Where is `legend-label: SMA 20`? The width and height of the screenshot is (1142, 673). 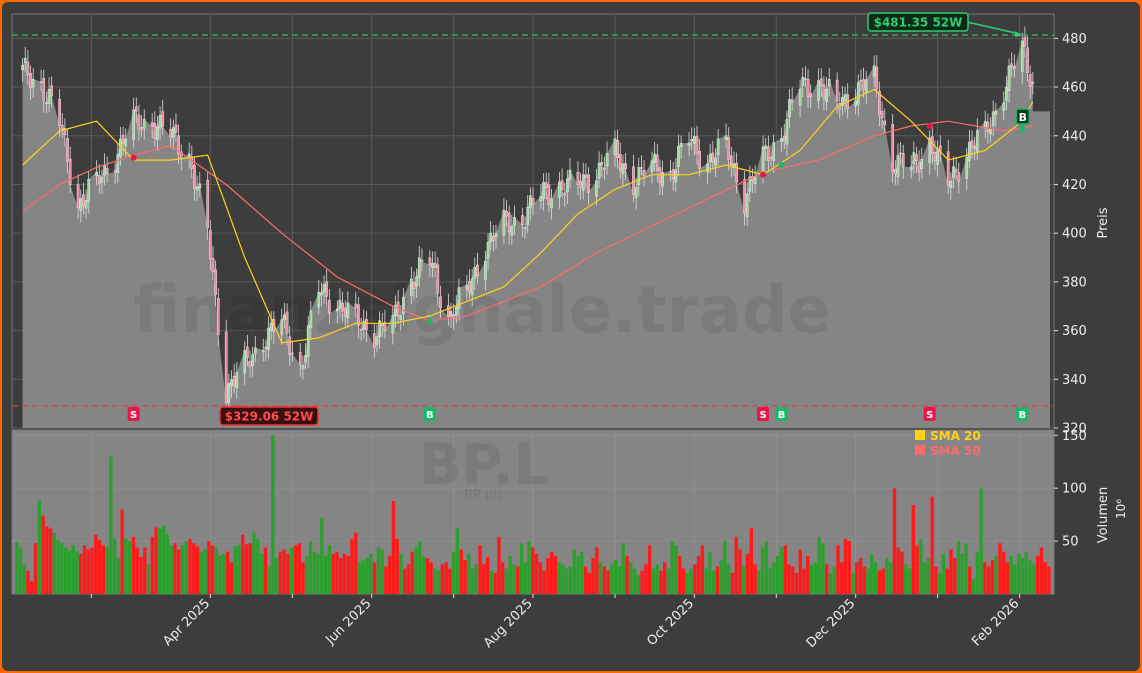
legend-label: SMA 20 is located at coordinates (955, 436).